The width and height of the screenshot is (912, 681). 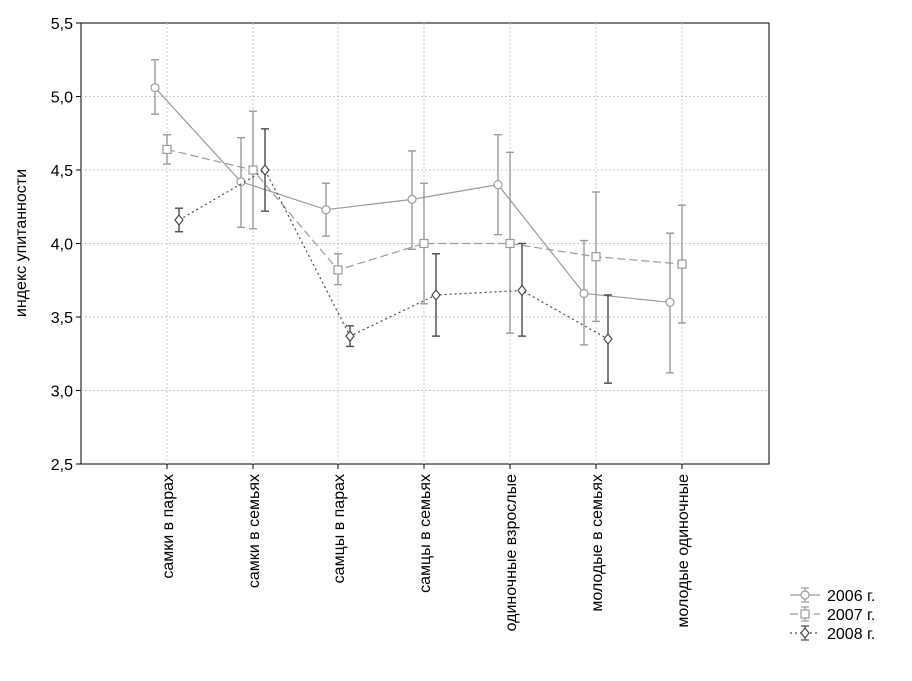 What do you see at coordinates (851, 615) in the screenshot?
I see `legend-label: 2007 г.` at bounding box center [851, 615].